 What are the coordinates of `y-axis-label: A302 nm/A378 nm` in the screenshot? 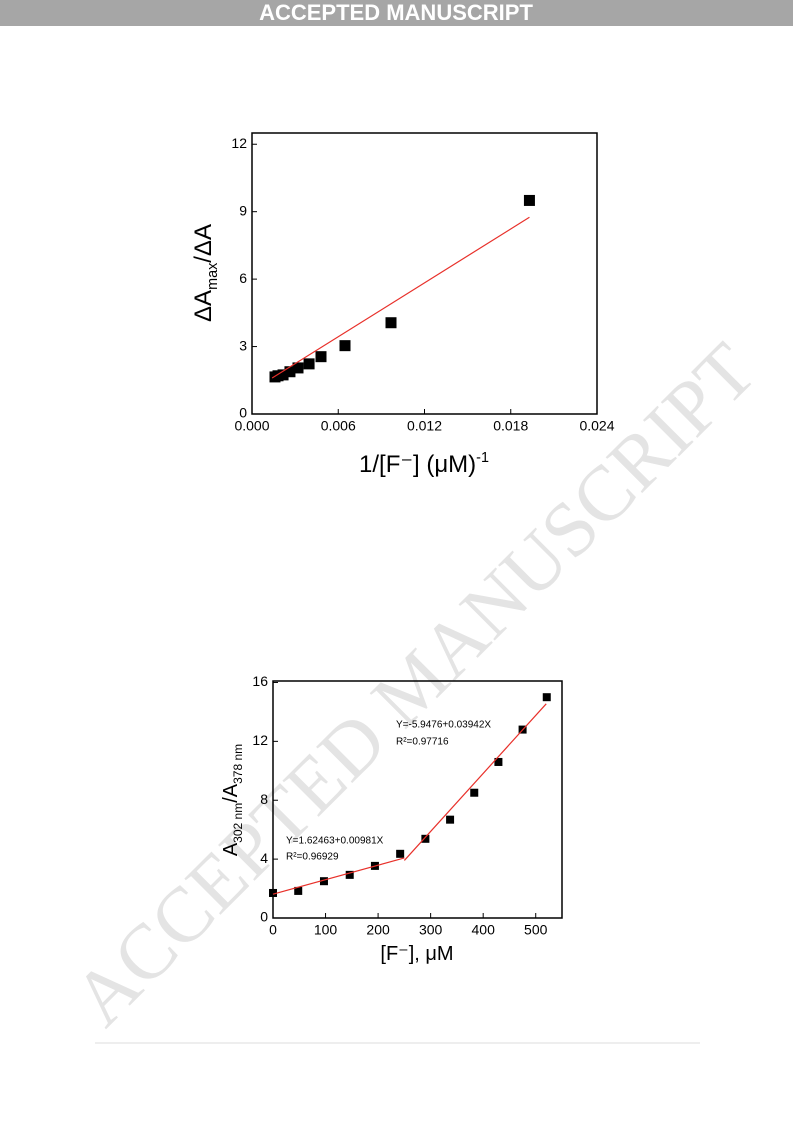 It's located at (232, 800).